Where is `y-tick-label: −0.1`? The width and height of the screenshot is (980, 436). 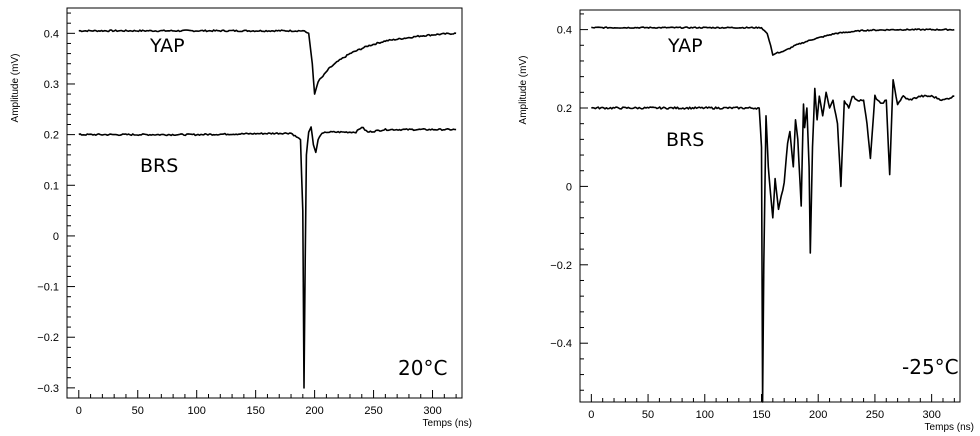
y-tick-label: −0.1 is located at coordinates (48, 288).